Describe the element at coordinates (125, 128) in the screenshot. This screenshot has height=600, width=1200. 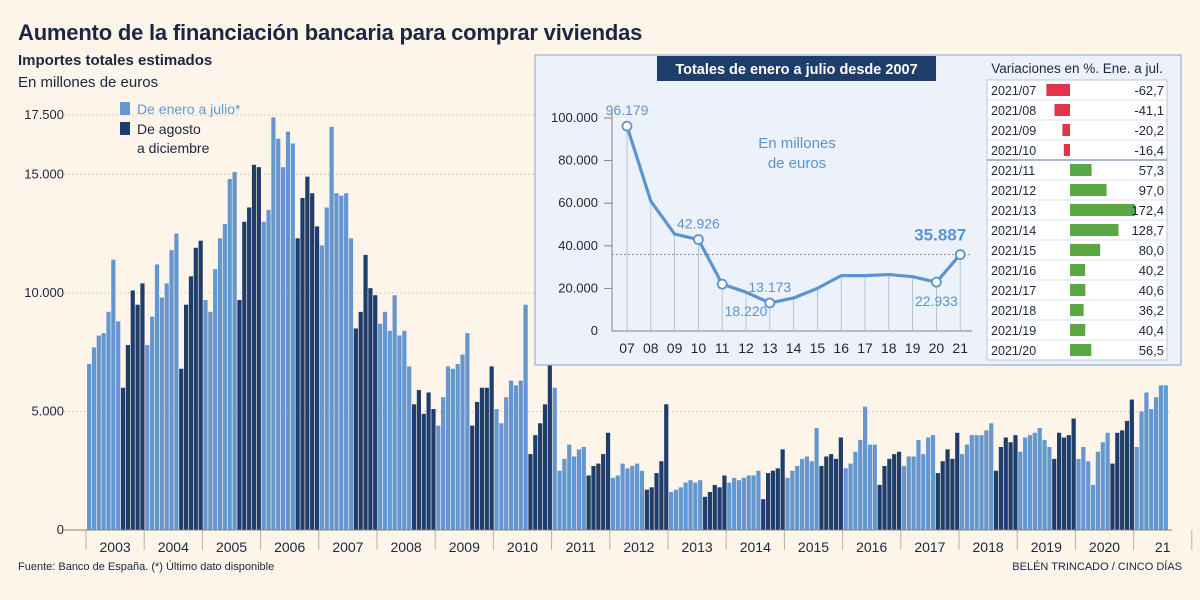
I see `legend-swatch-aug-dec` at that location.